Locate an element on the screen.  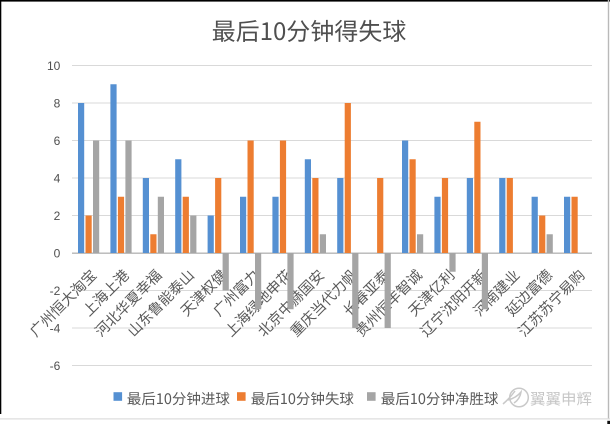
svg-text: 0 is located at coordinates (57, 253).